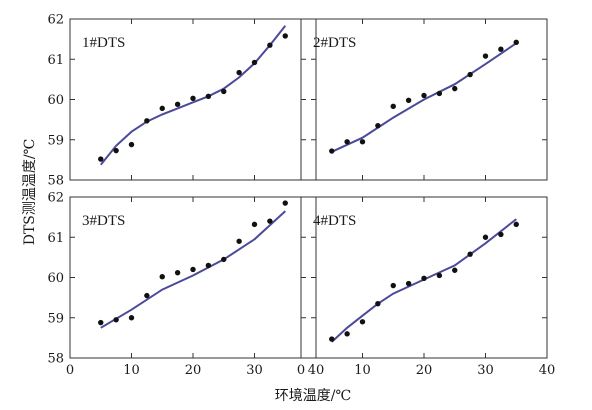 The width and height of the screenshot is (592, 410). Describe the element at coordinates (30, 192) in the screenshot. I see `y-axis-label: DTS测温温度/℃` at that location.